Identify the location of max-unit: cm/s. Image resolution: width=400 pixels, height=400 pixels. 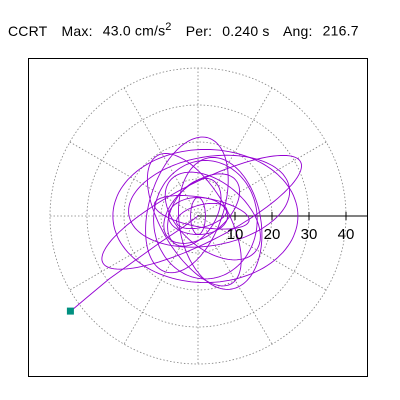
(150, 30).